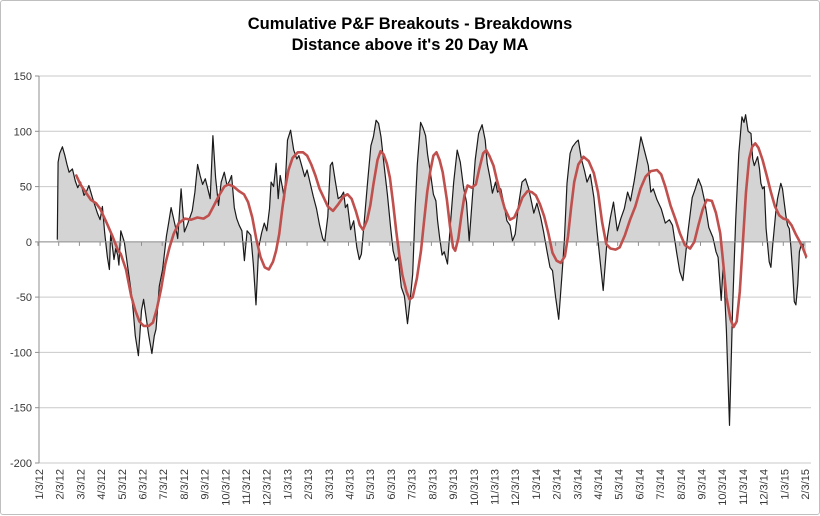 The image size is (820, 516). I want to click on svg-text: 5/3/14, so click(620, 484).